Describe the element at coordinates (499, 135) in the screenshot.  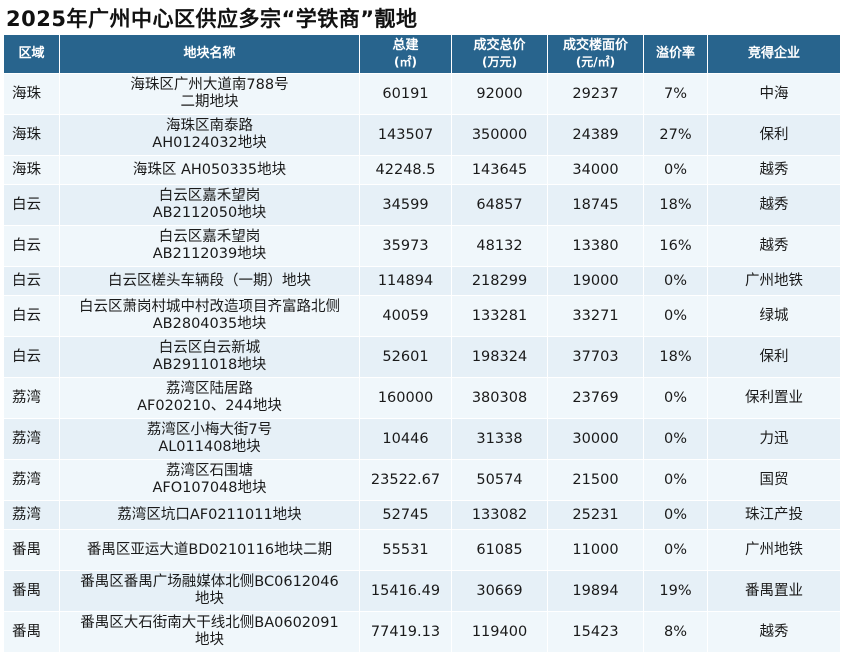
I see `total-price-cell: 350000` at that location.